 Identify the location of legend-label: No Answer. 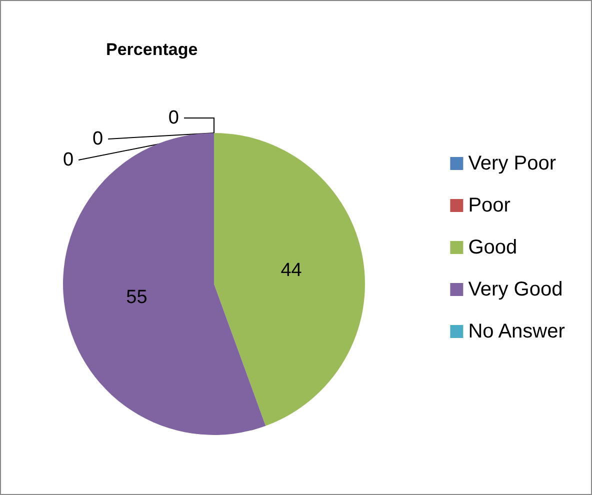
(517, 331).